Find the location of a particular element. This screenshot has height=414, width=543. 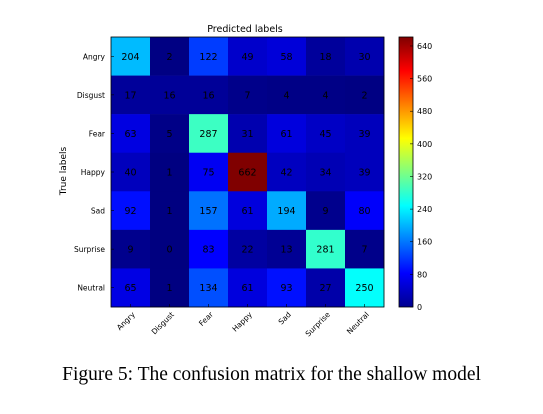

cell-value-label: 204 is located at coordinates (130, 57).